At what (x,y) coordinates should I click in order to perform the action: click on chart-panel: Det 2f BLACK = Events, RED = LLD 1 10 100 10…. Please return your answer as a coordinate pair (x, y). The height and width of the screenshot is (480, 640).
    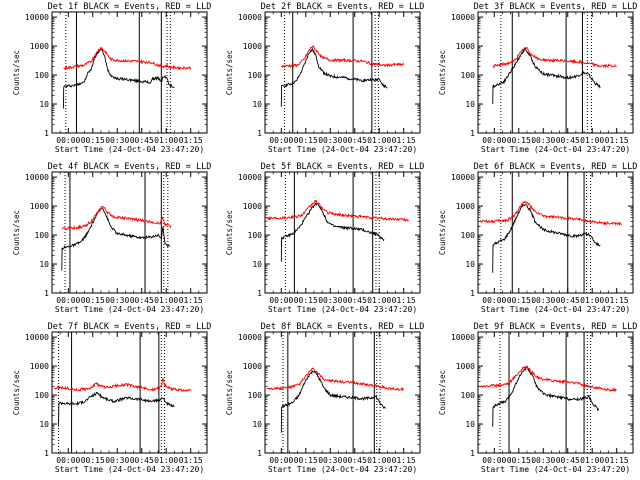
    Looking at the image, I should click on (324, 78).